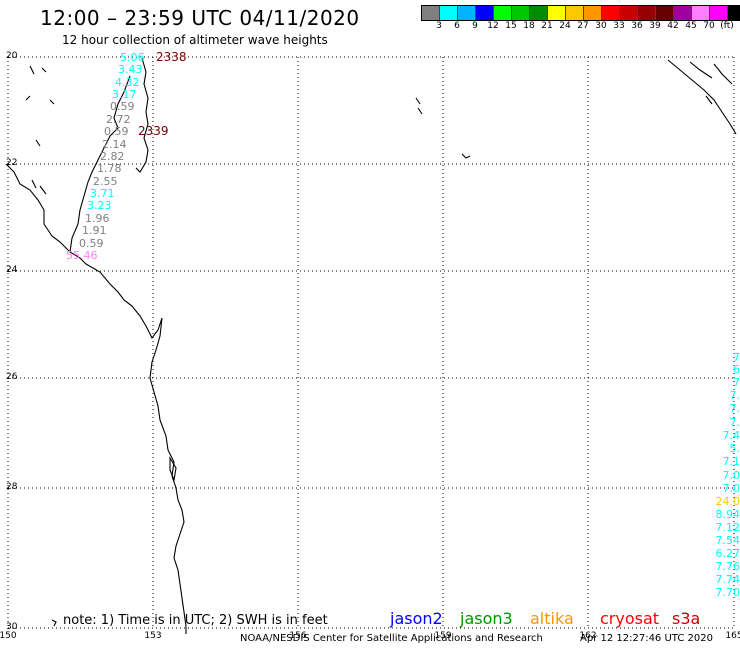  I want to click on wave-height-label: 6.27, so click(727, 553).